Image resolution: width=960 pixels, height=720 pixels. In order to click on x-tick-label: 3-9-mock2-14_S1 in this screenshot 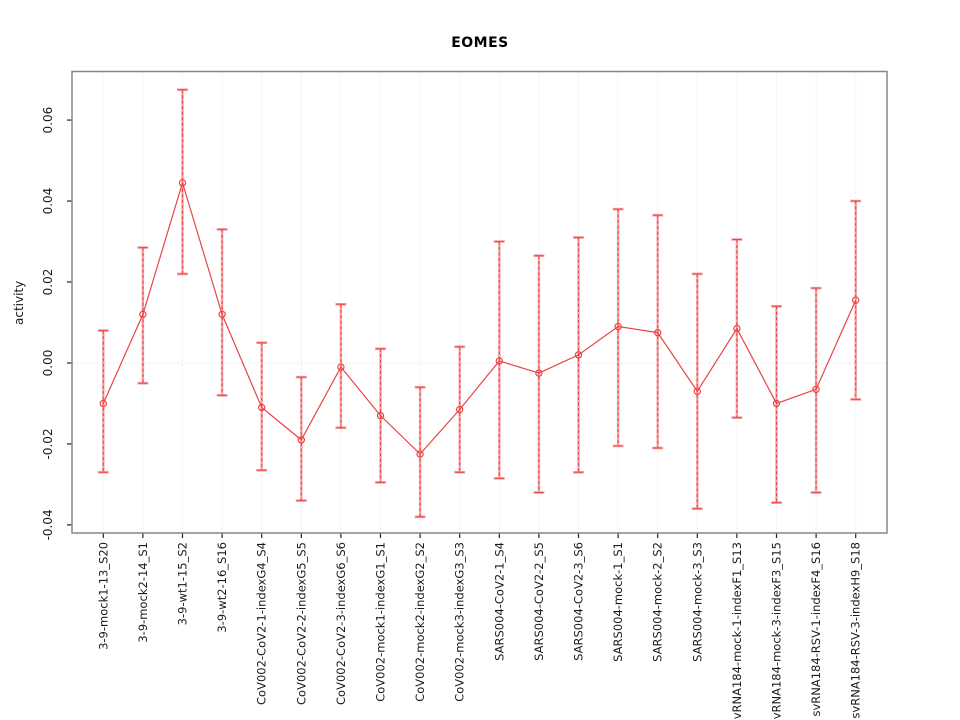, I will do `click(143, 592)`.